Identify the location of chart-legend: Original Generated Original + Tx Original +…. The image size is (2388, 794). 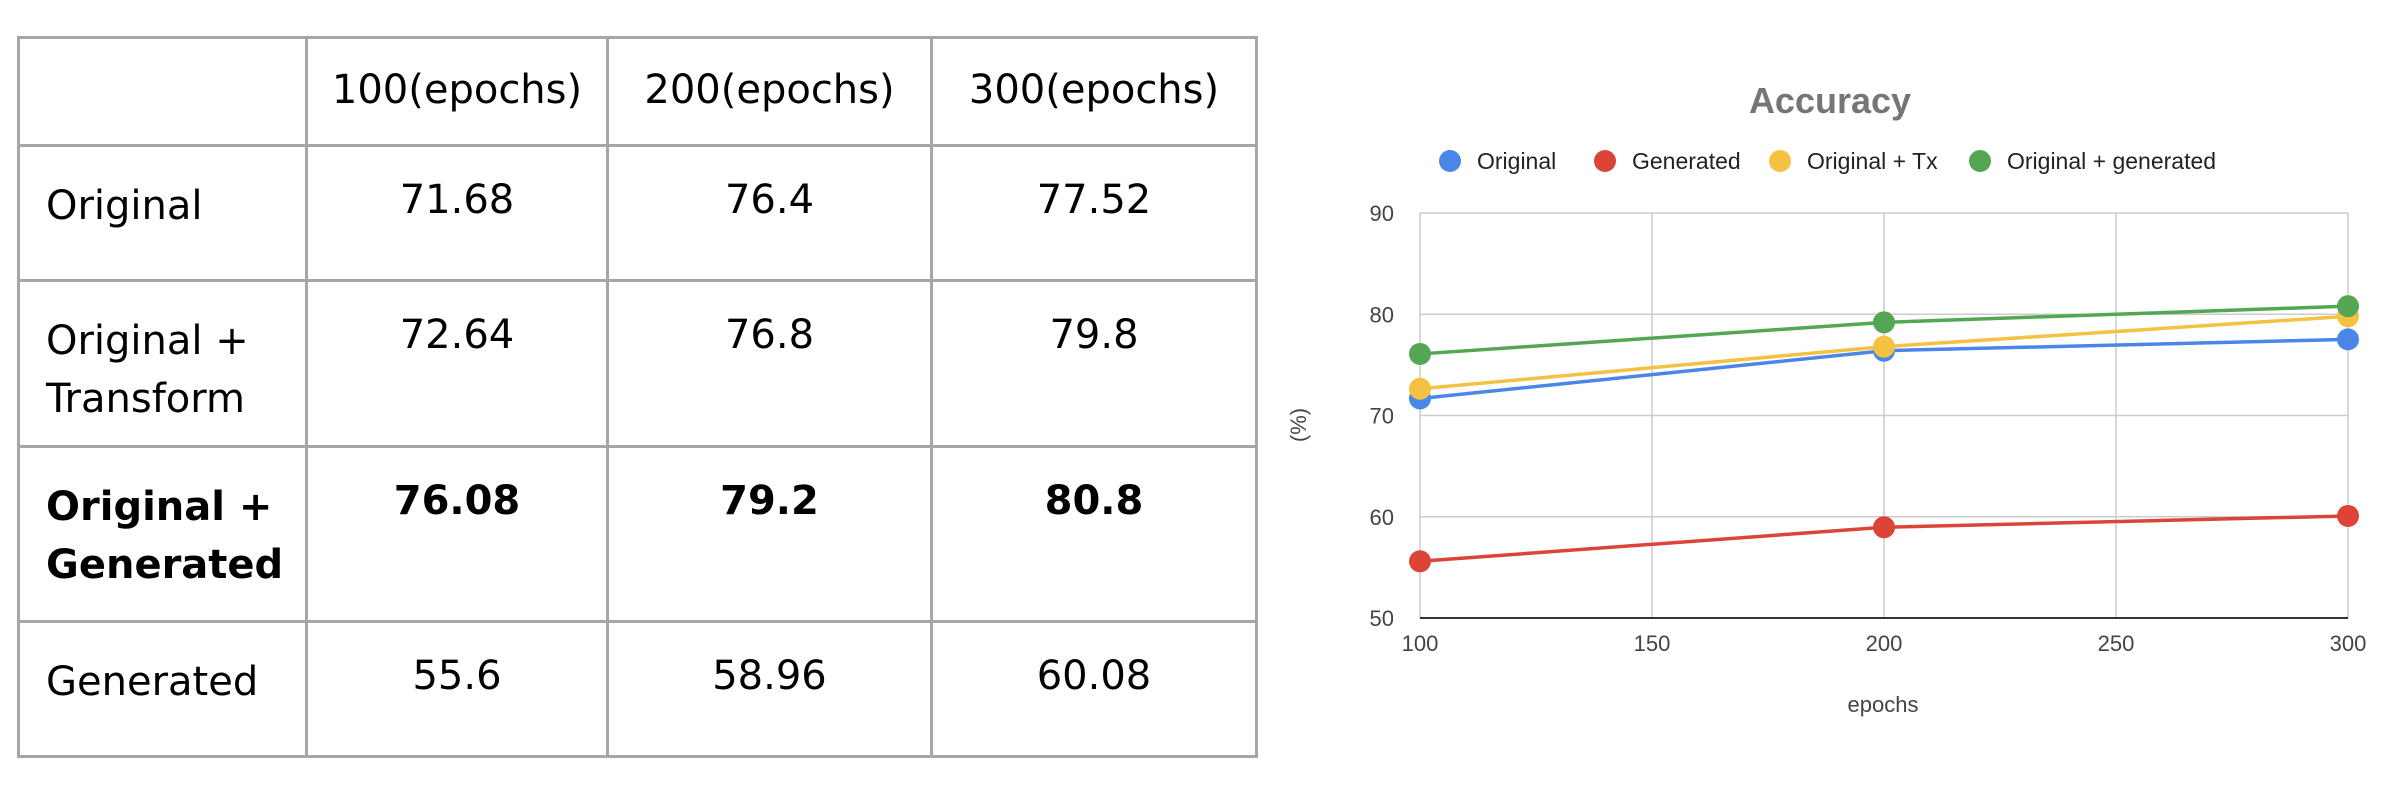
(1827, 161).